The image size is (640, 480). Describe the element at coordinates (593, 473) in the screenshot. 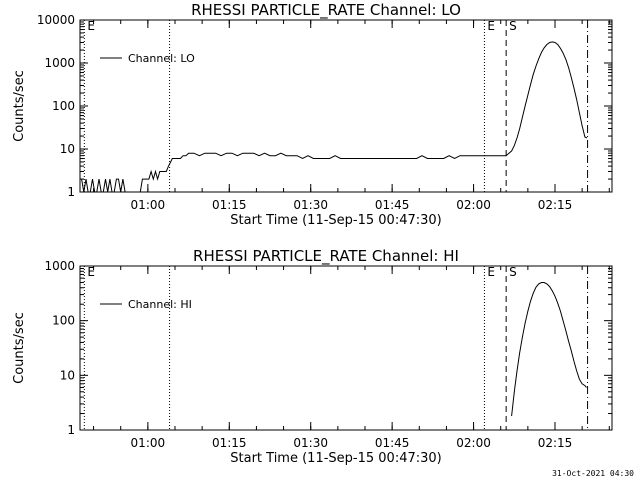

I see `timestamp: 31-Oct-2021 04:30` at that location.